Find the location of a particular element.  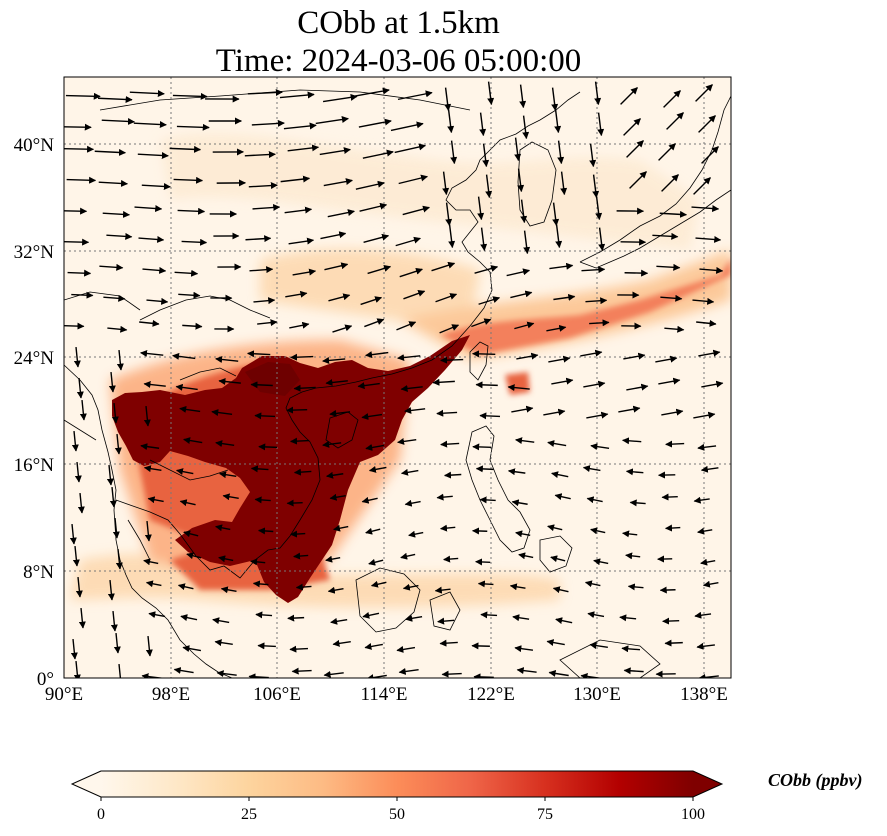

title-line-2: Time: 2024-03-06 05:00:00 is located at coordinates (398, 61).